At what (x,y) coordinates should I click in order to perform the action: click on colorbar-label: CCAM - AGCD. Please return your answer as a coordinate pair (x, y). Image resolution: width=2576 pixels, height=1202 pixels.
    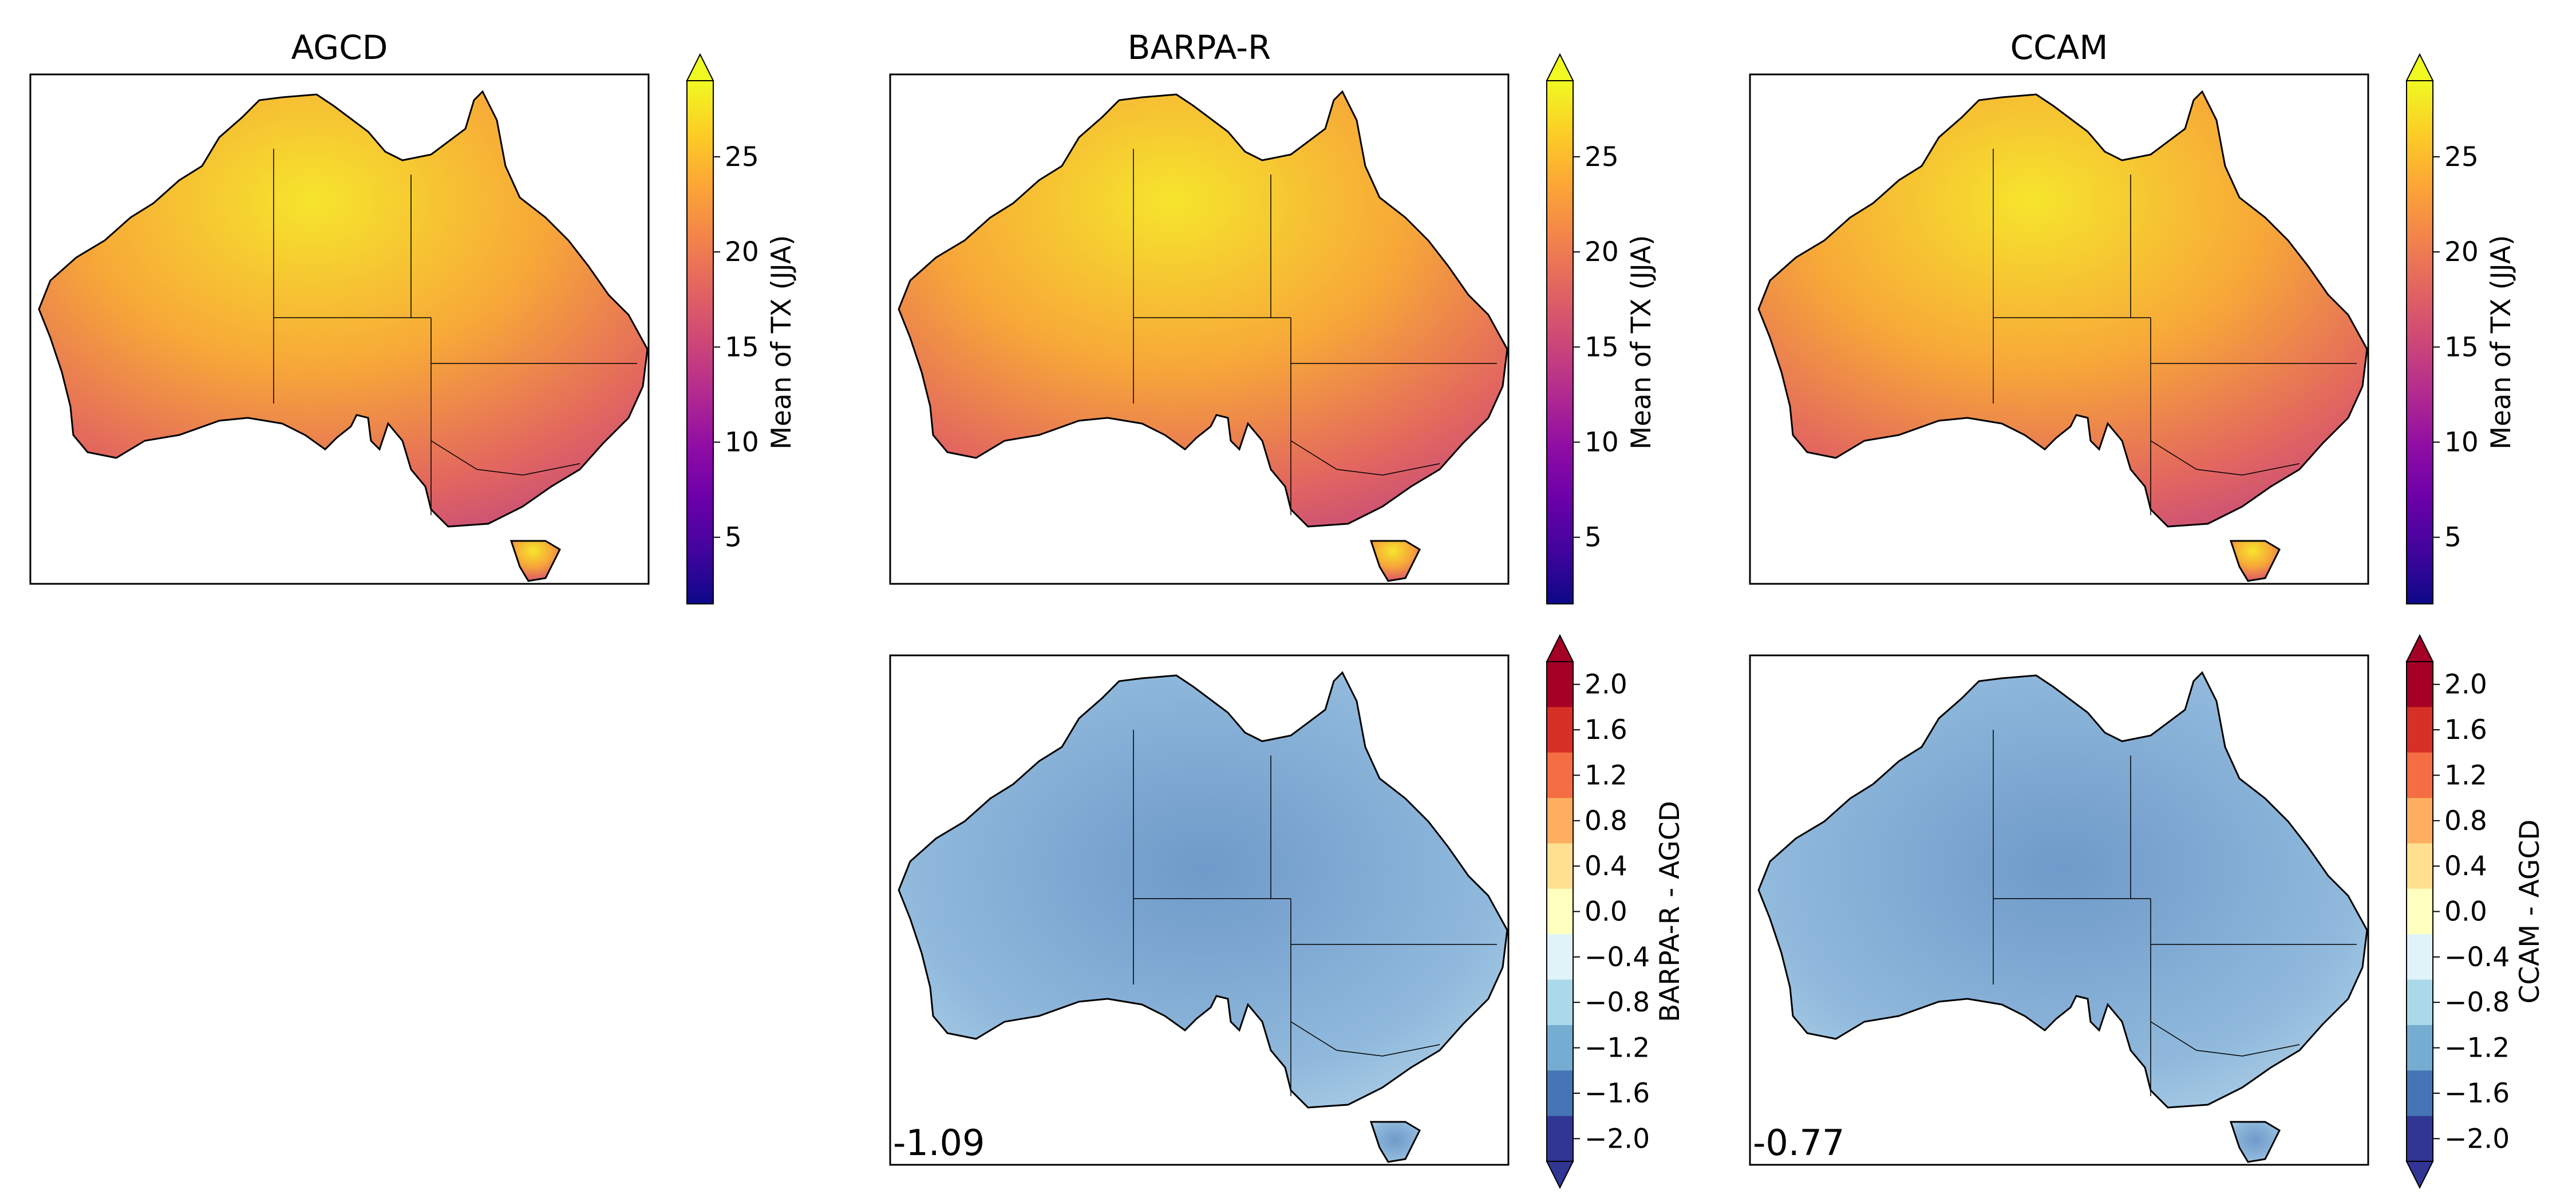
    Looking at the image, I should click on (2530, 912).